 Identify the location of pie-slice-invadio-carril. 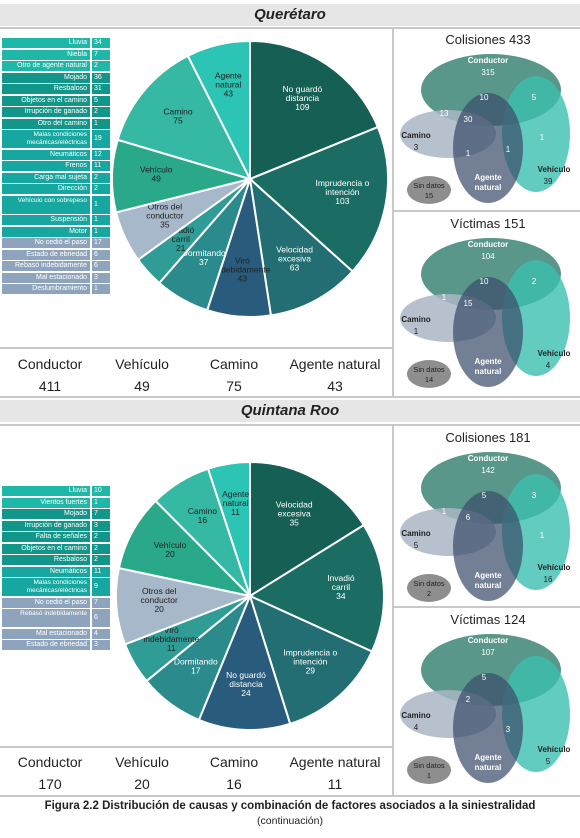
(316, 588).